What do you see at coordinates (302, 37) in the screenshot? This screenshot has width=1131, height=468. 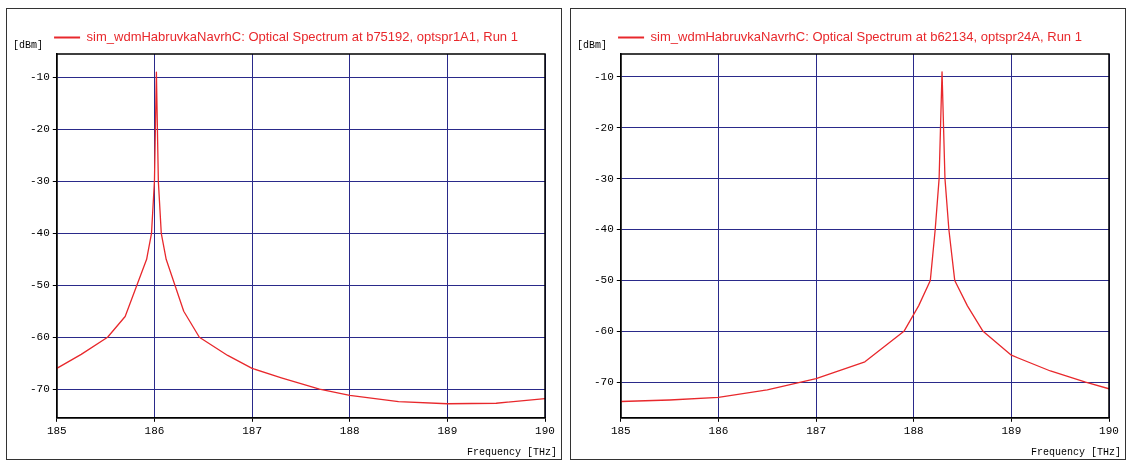 I see `legend-label: sim_wdmHabruvkaNavrhC: Optical Spectrum at b75192, optspr1A1, Run 1` at bounding box center [302, 37].